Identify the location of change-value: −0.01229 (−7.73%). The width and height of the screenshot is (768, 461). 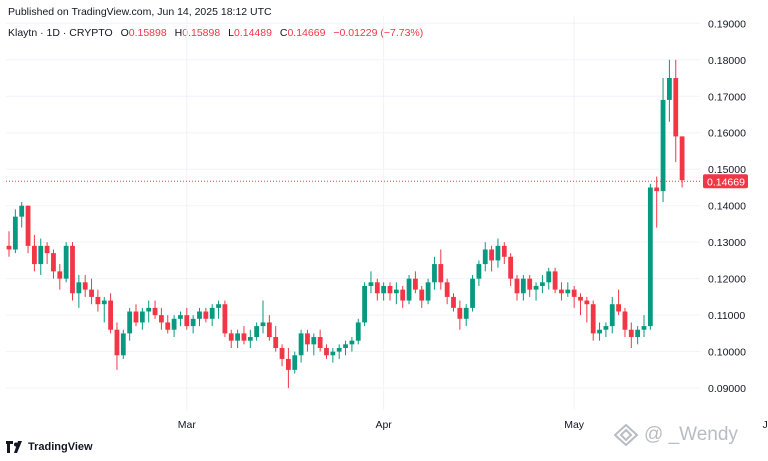
(378, 33).